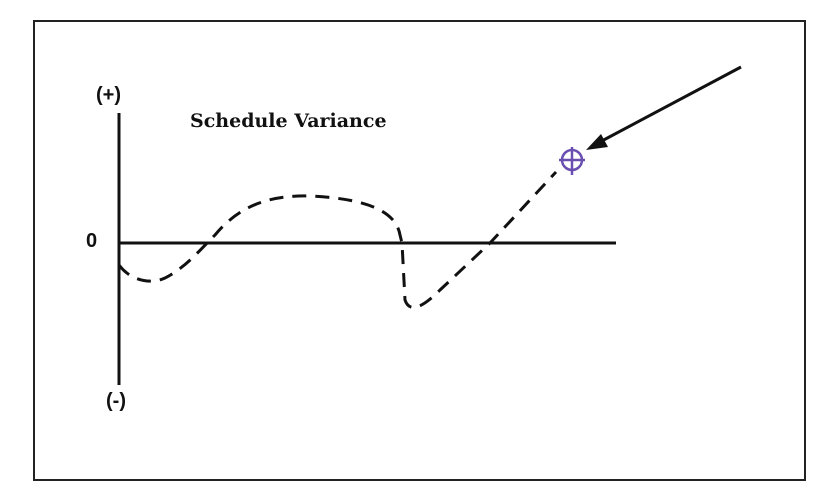  What do you see at coordinates (92, 241) in the screenshot?
I see `zero-label: 0` at bounding box center [92, 241].